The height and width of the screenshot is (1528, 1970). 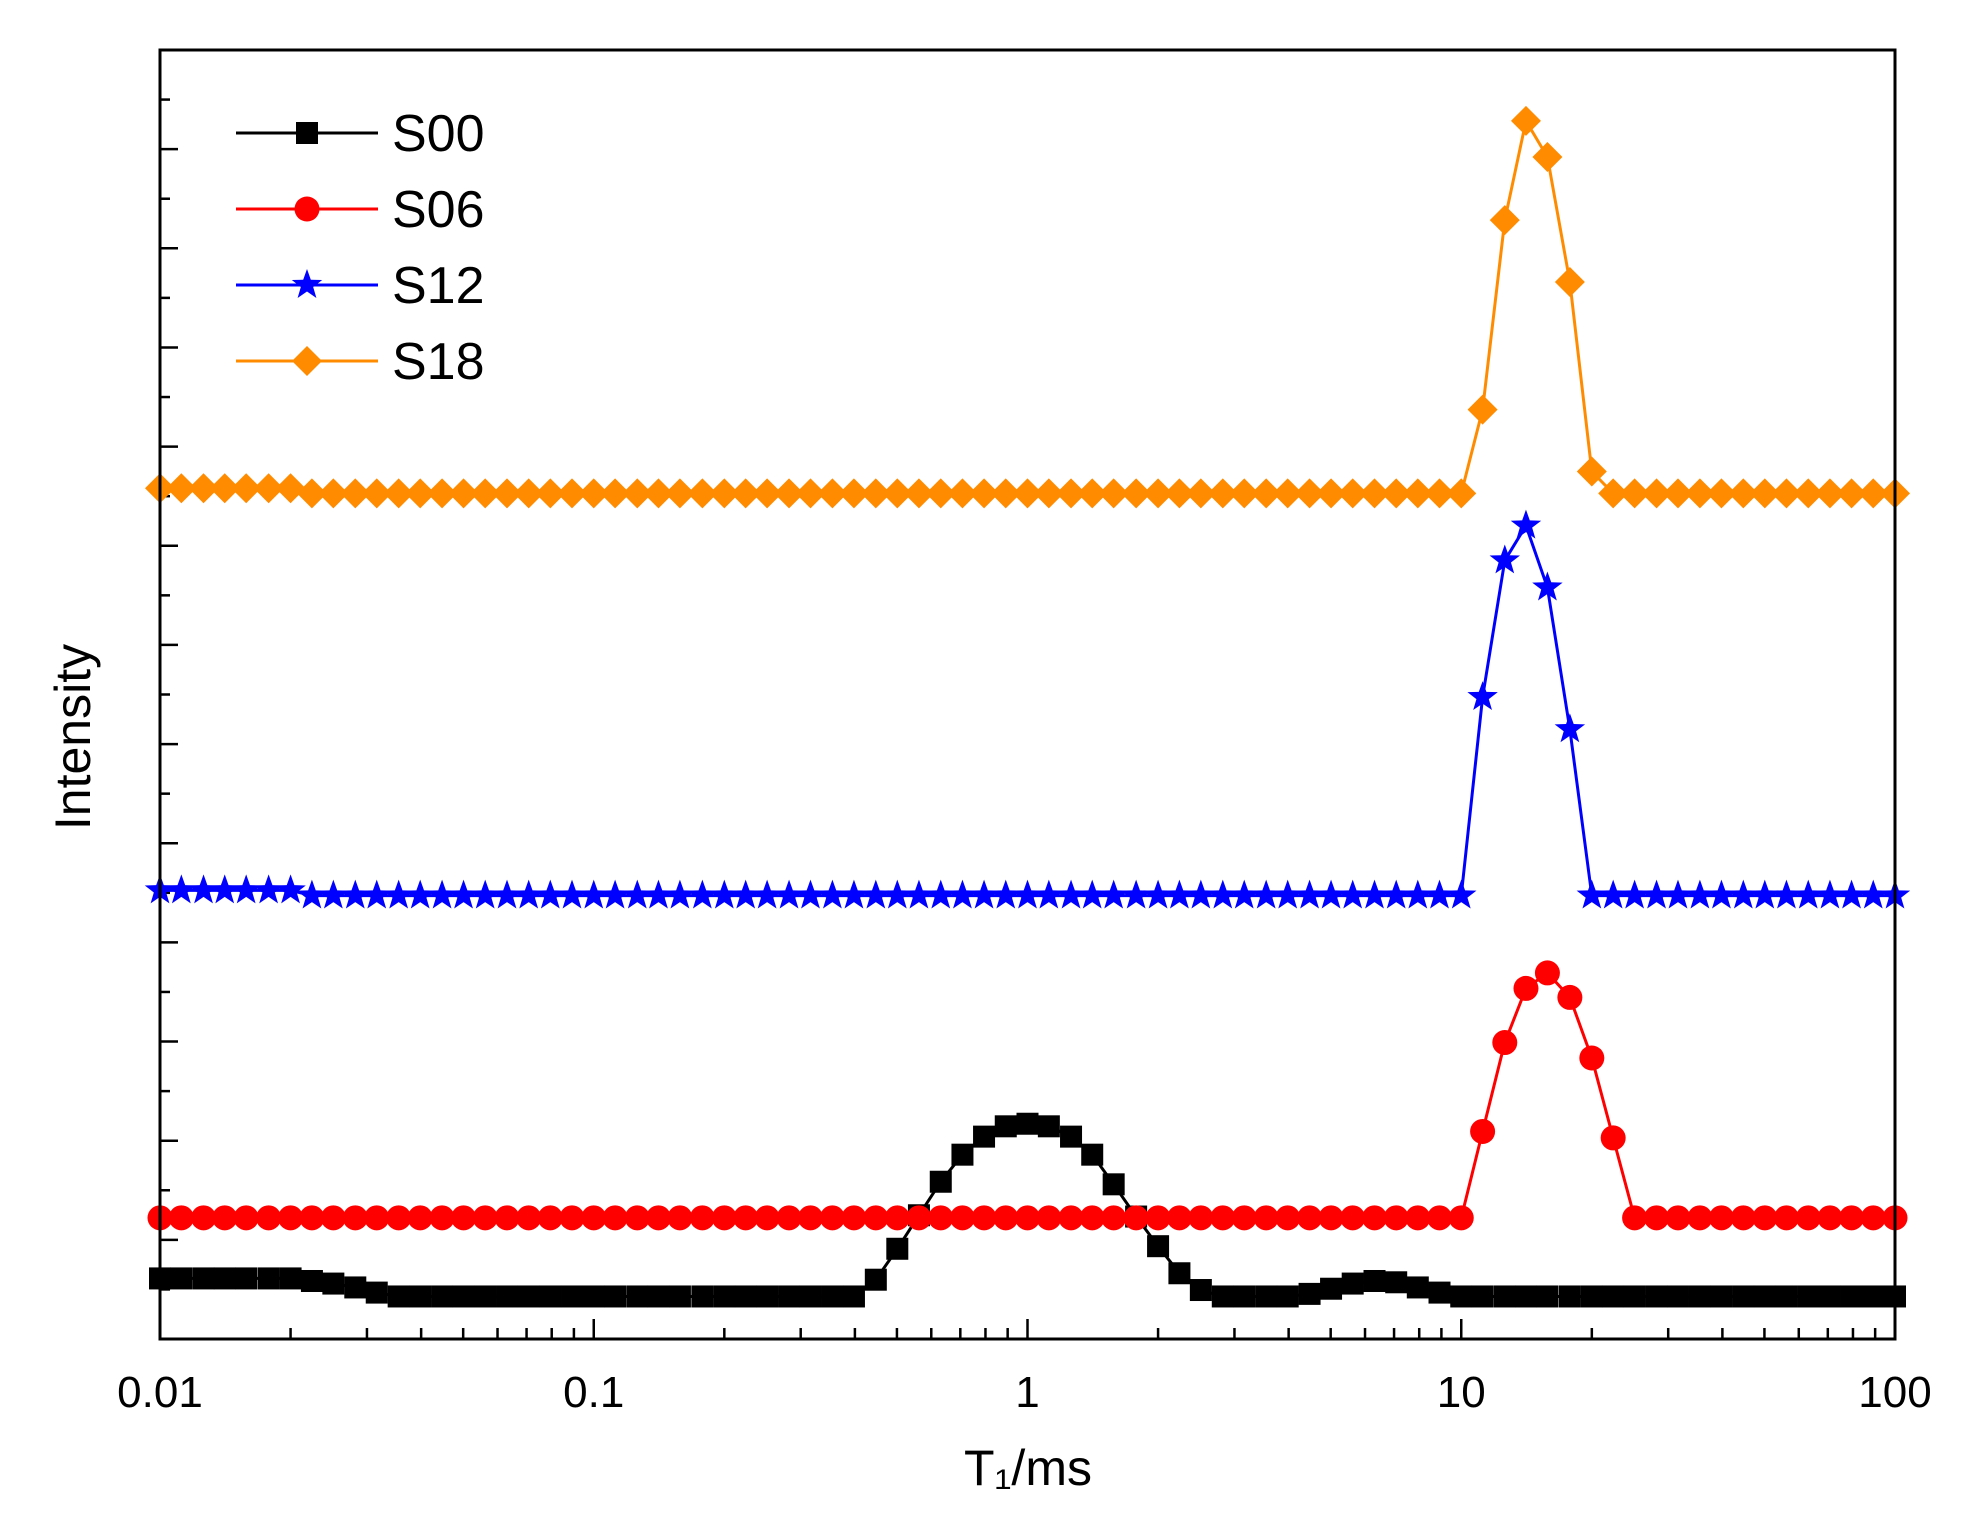 I want to click on x-tick-label: 1, so click(x=1027, y=1392).